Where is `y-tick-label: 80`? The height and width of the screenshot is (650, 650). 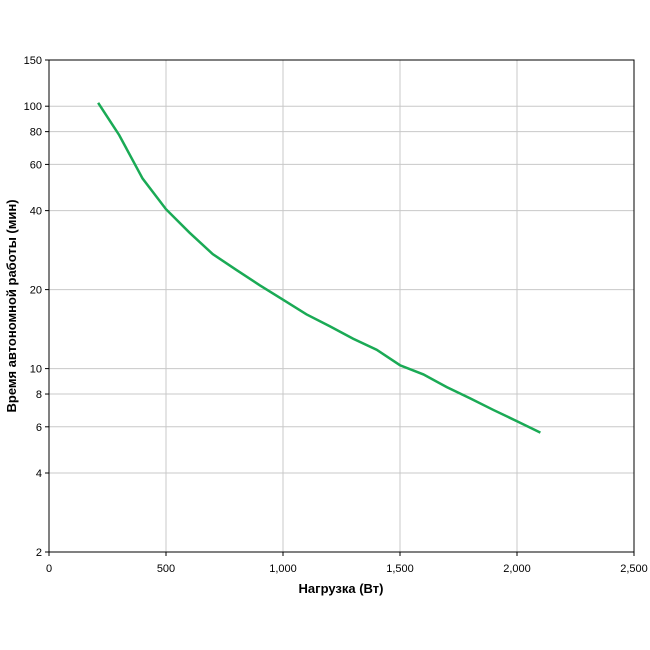
y-tick-label: 80 is located at coordinates (36, 133).